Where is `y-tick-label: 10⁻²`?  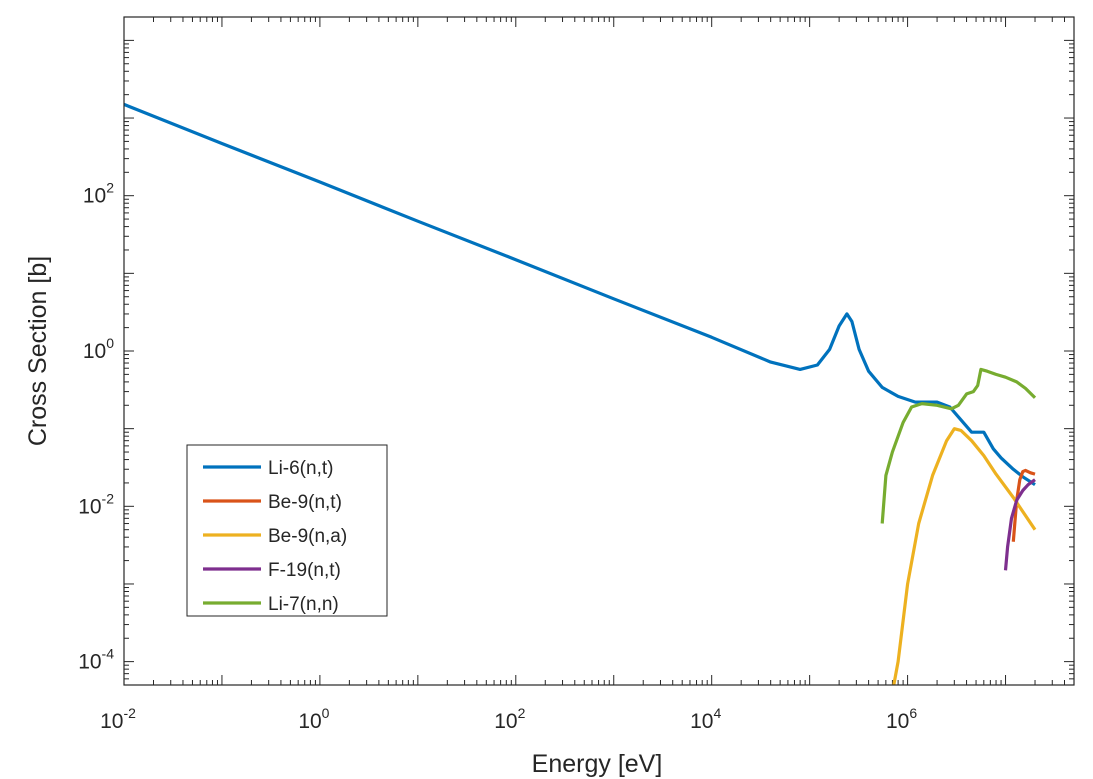 y-tick-label: 10⁻² is located at coordinates (96, 504).